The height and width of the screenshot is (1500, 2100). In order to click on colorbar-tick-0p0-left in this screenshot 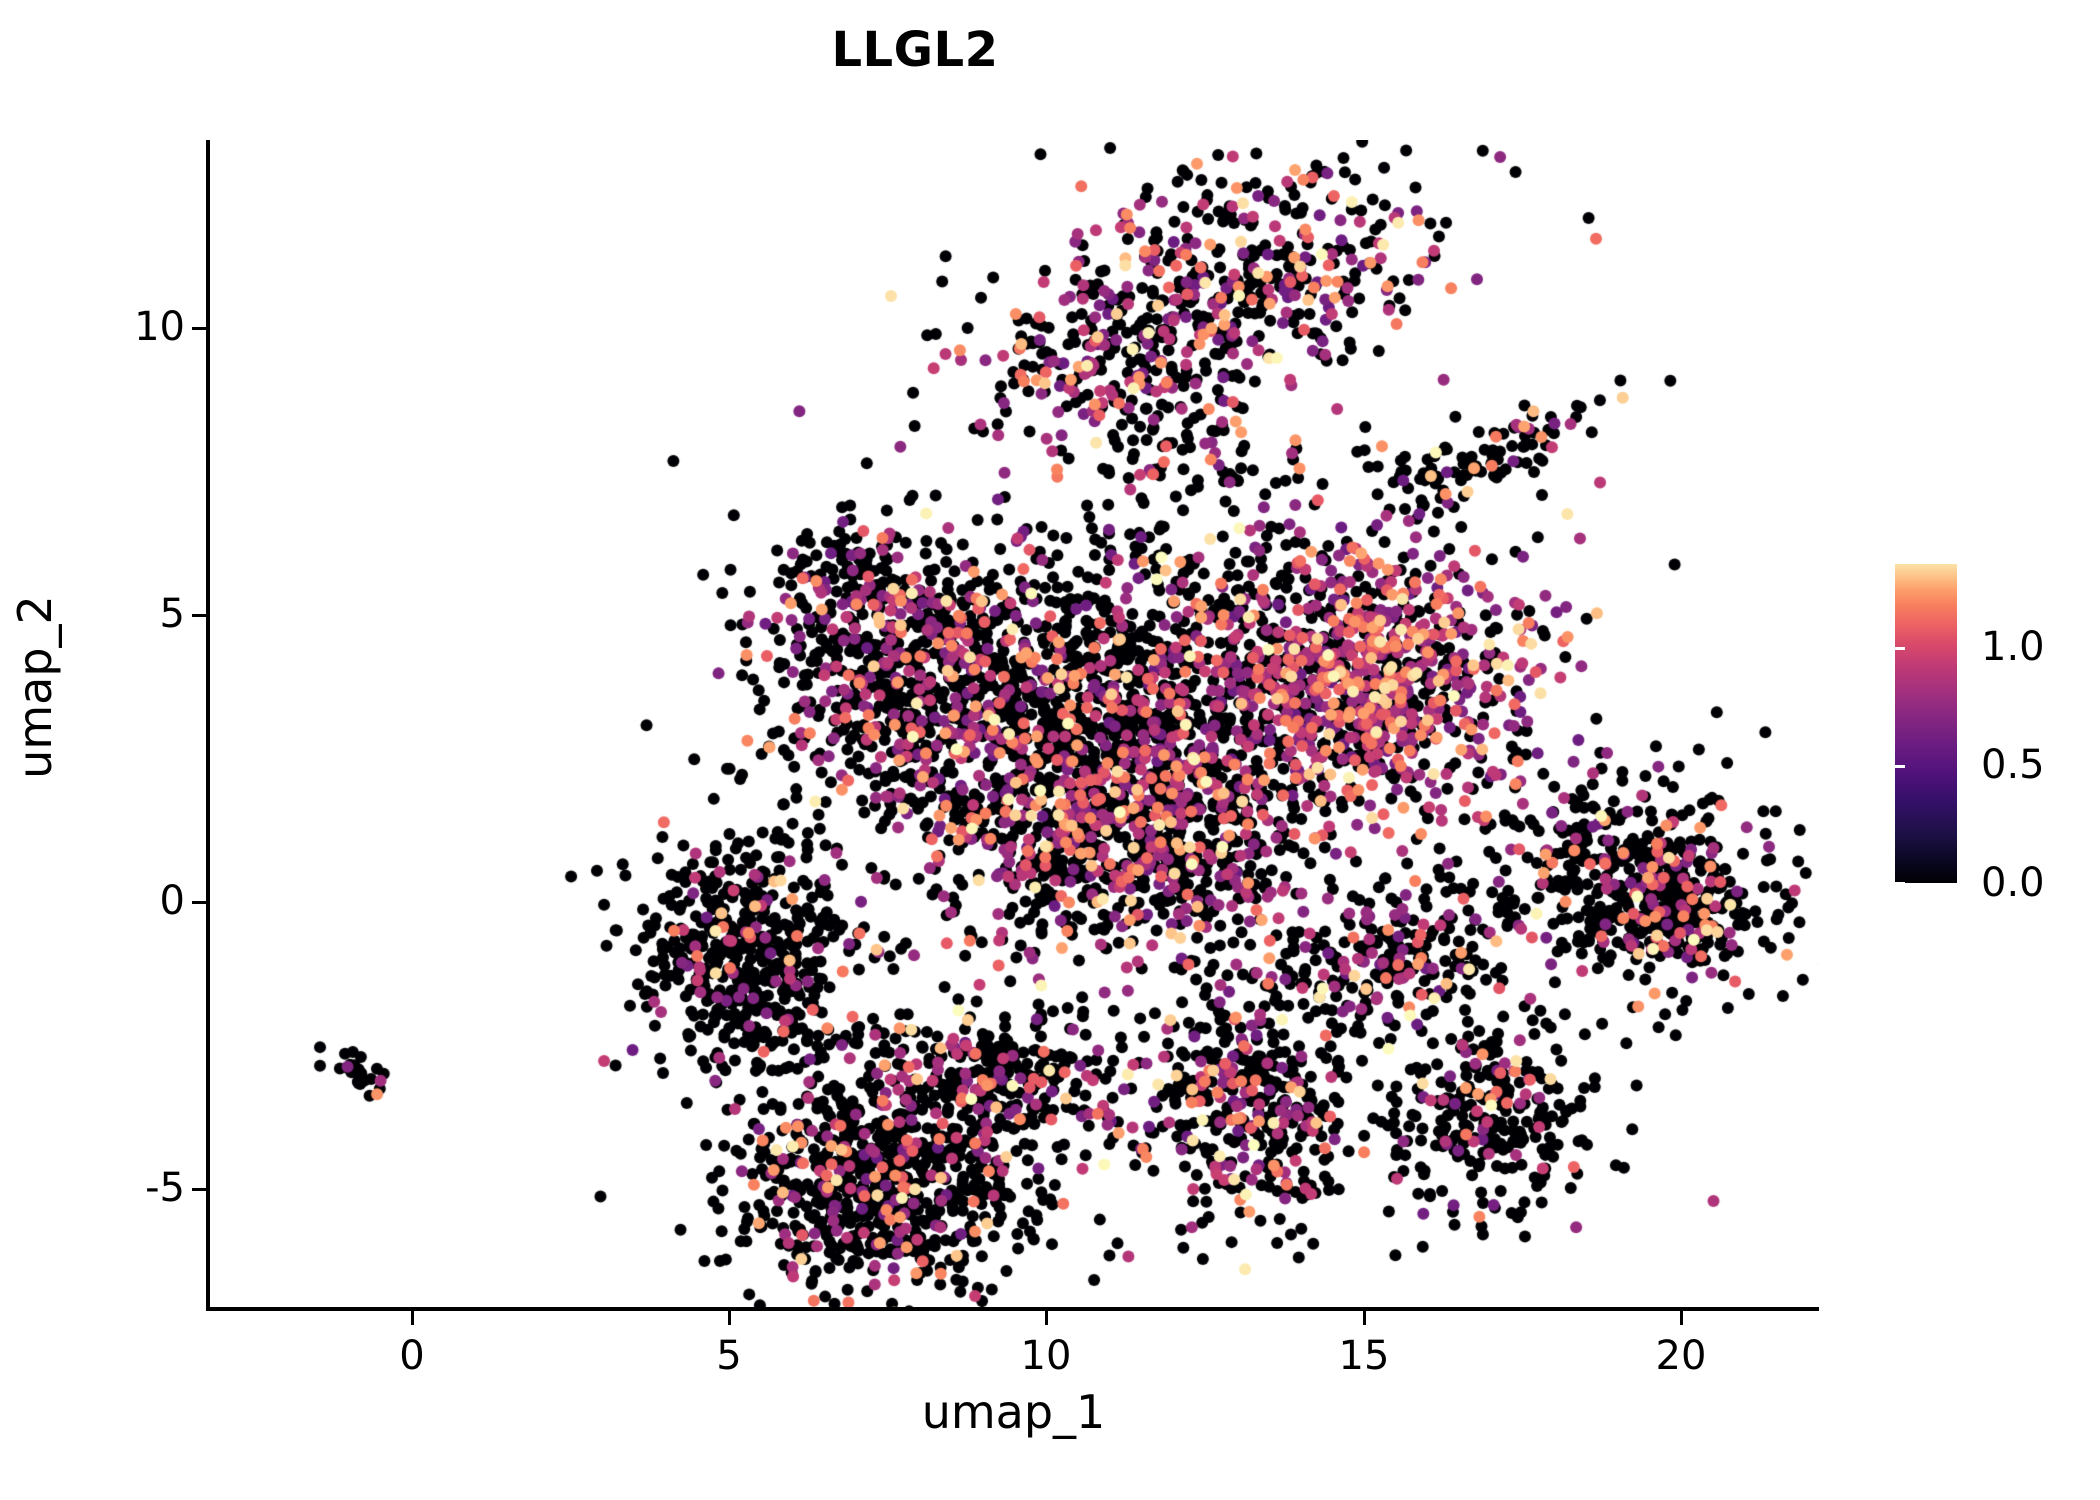, I will do `click(1900, 883)`.